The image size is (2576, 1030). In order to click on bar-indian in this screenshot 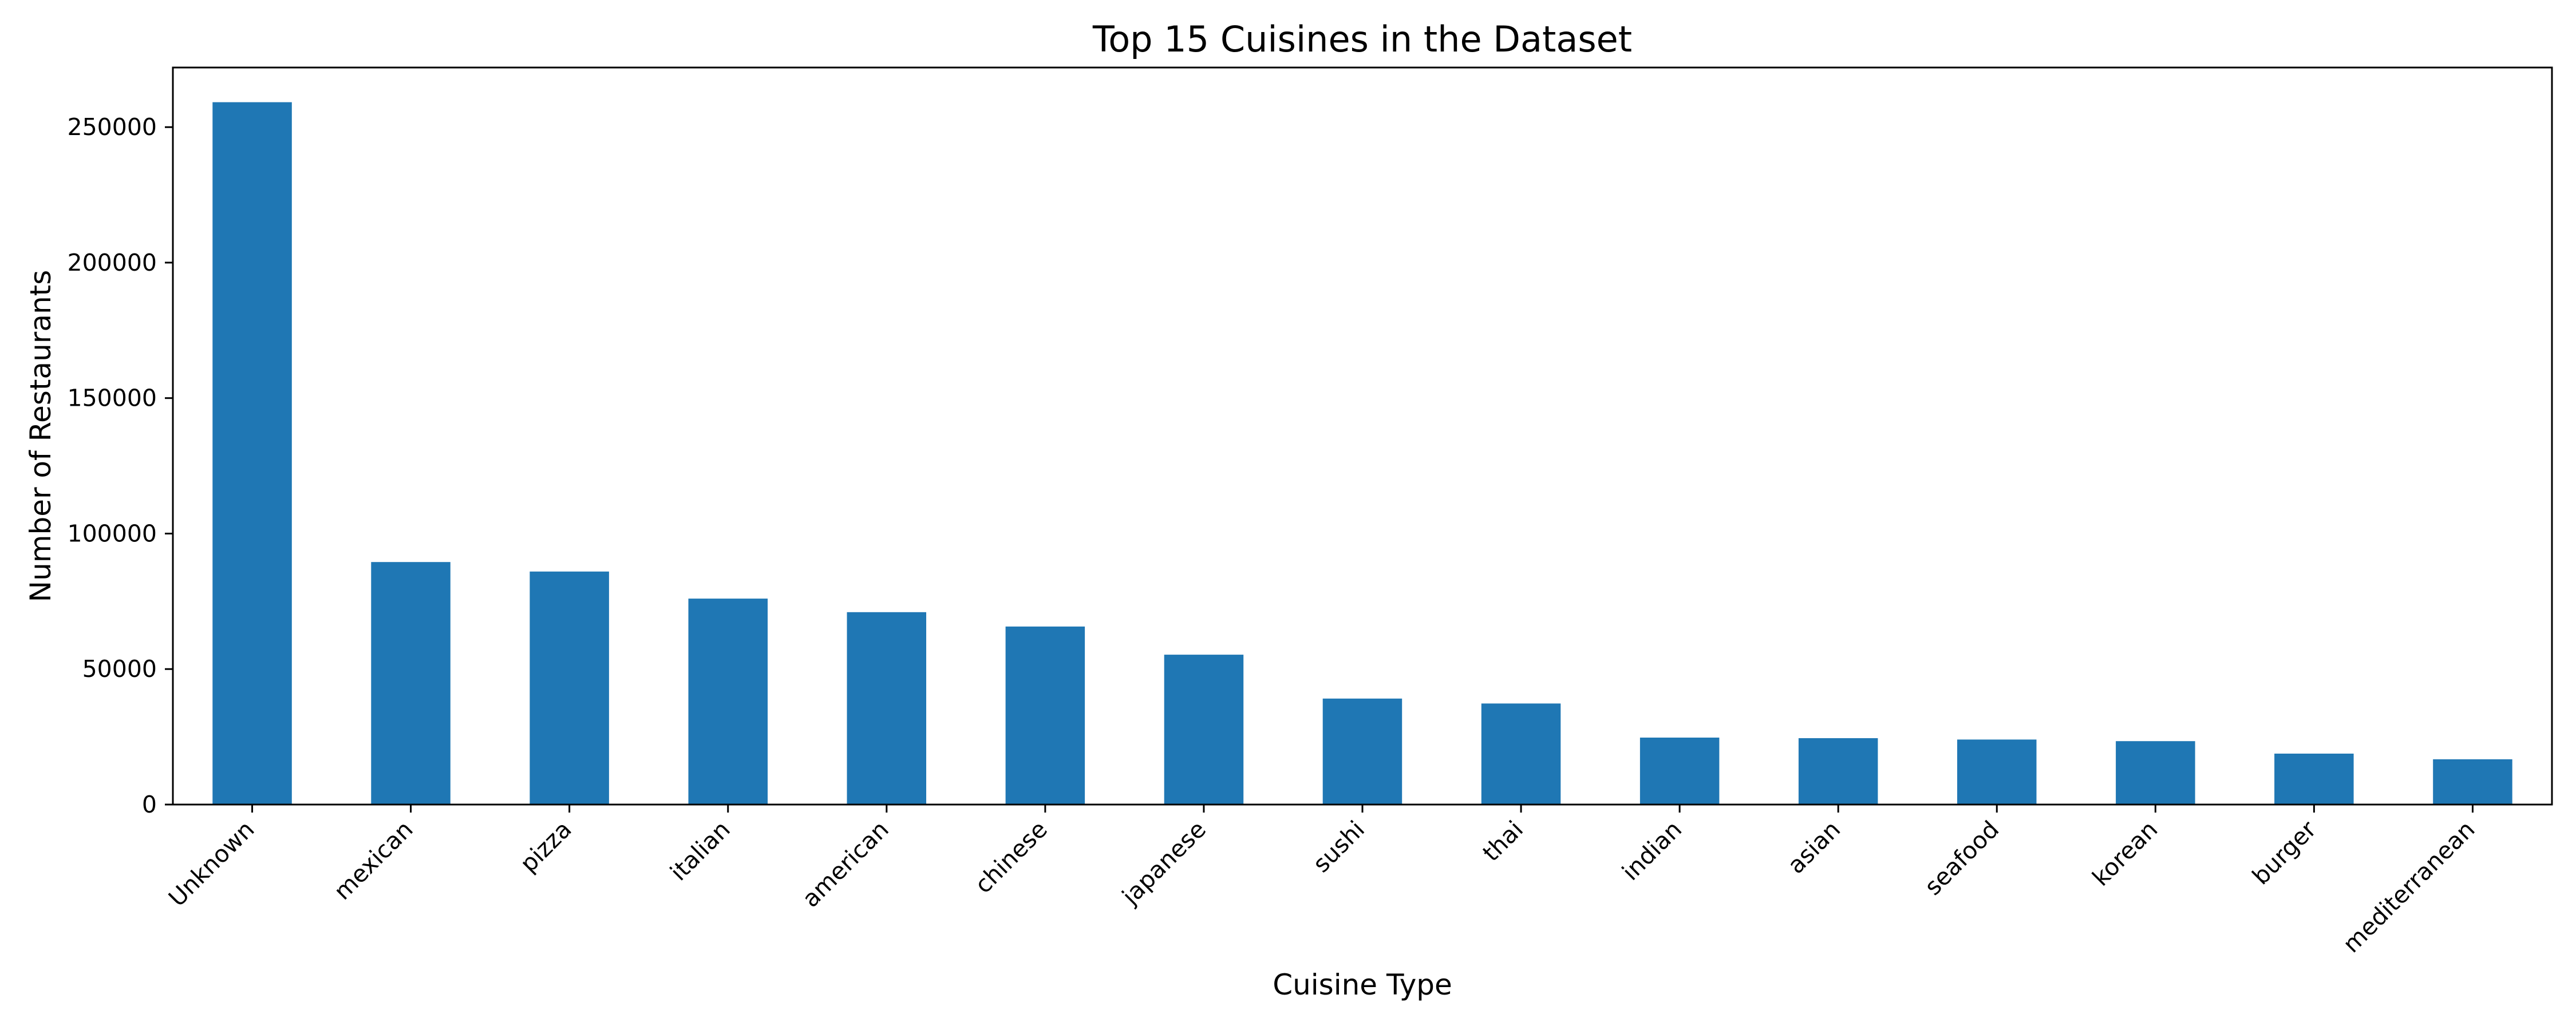, I will do `click(1679, 771)`.